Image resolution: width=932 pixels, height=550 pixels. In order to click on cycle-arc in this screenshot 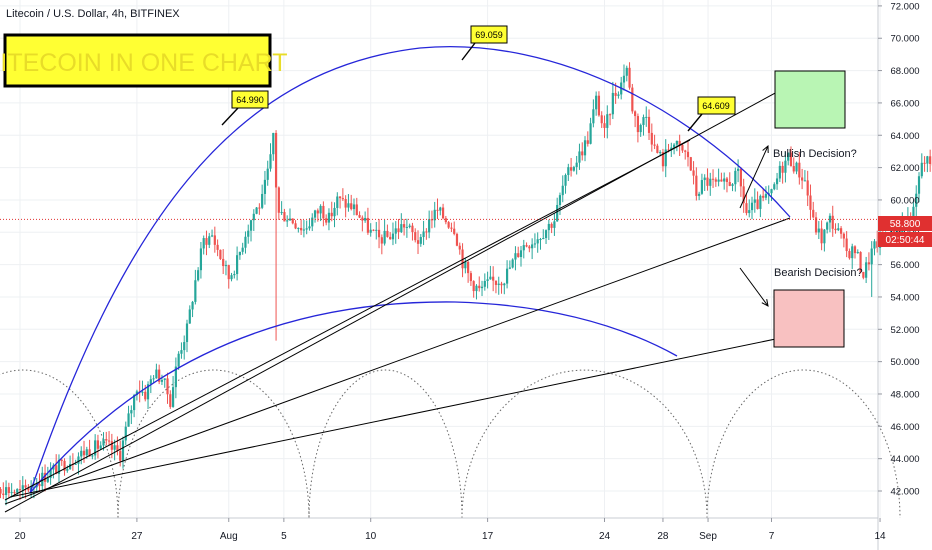, I will do `click(59, 444)`.